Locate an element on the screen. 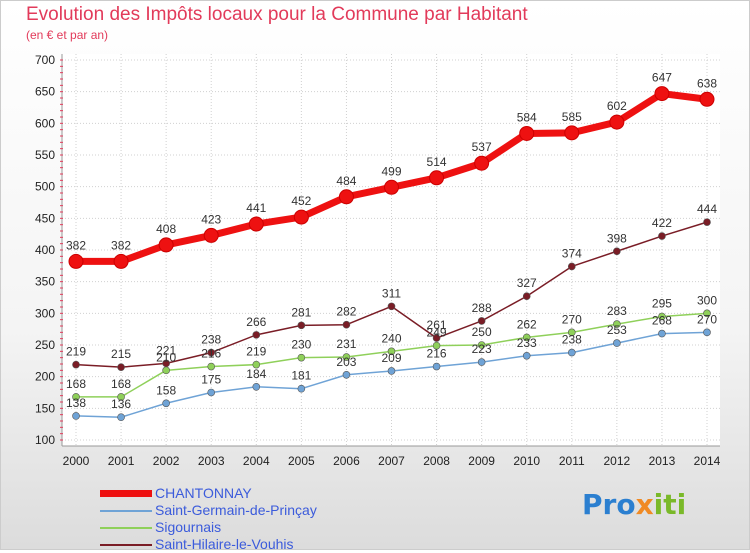 The image size is (750, 553). x-tick-label: 2011 is located at coordinates (572, 461).